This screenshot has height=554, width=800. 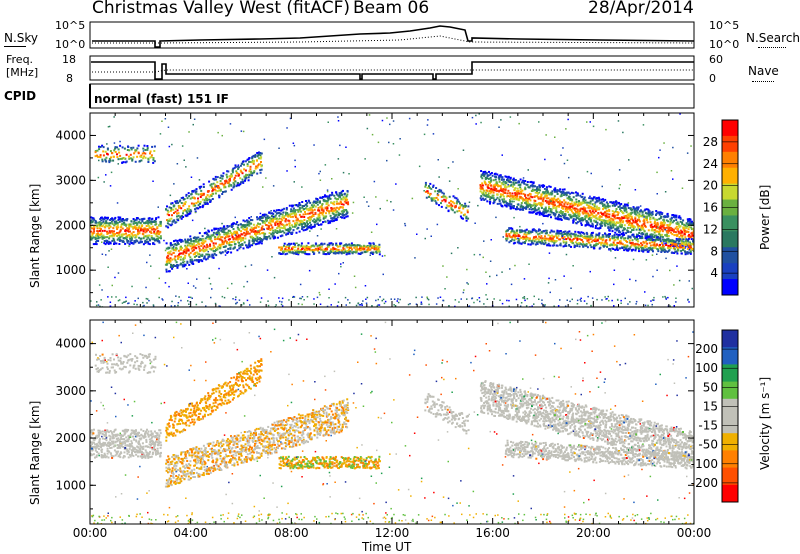 I want to click on colorbar-tick-label: 100, so click(x=706, y=368).